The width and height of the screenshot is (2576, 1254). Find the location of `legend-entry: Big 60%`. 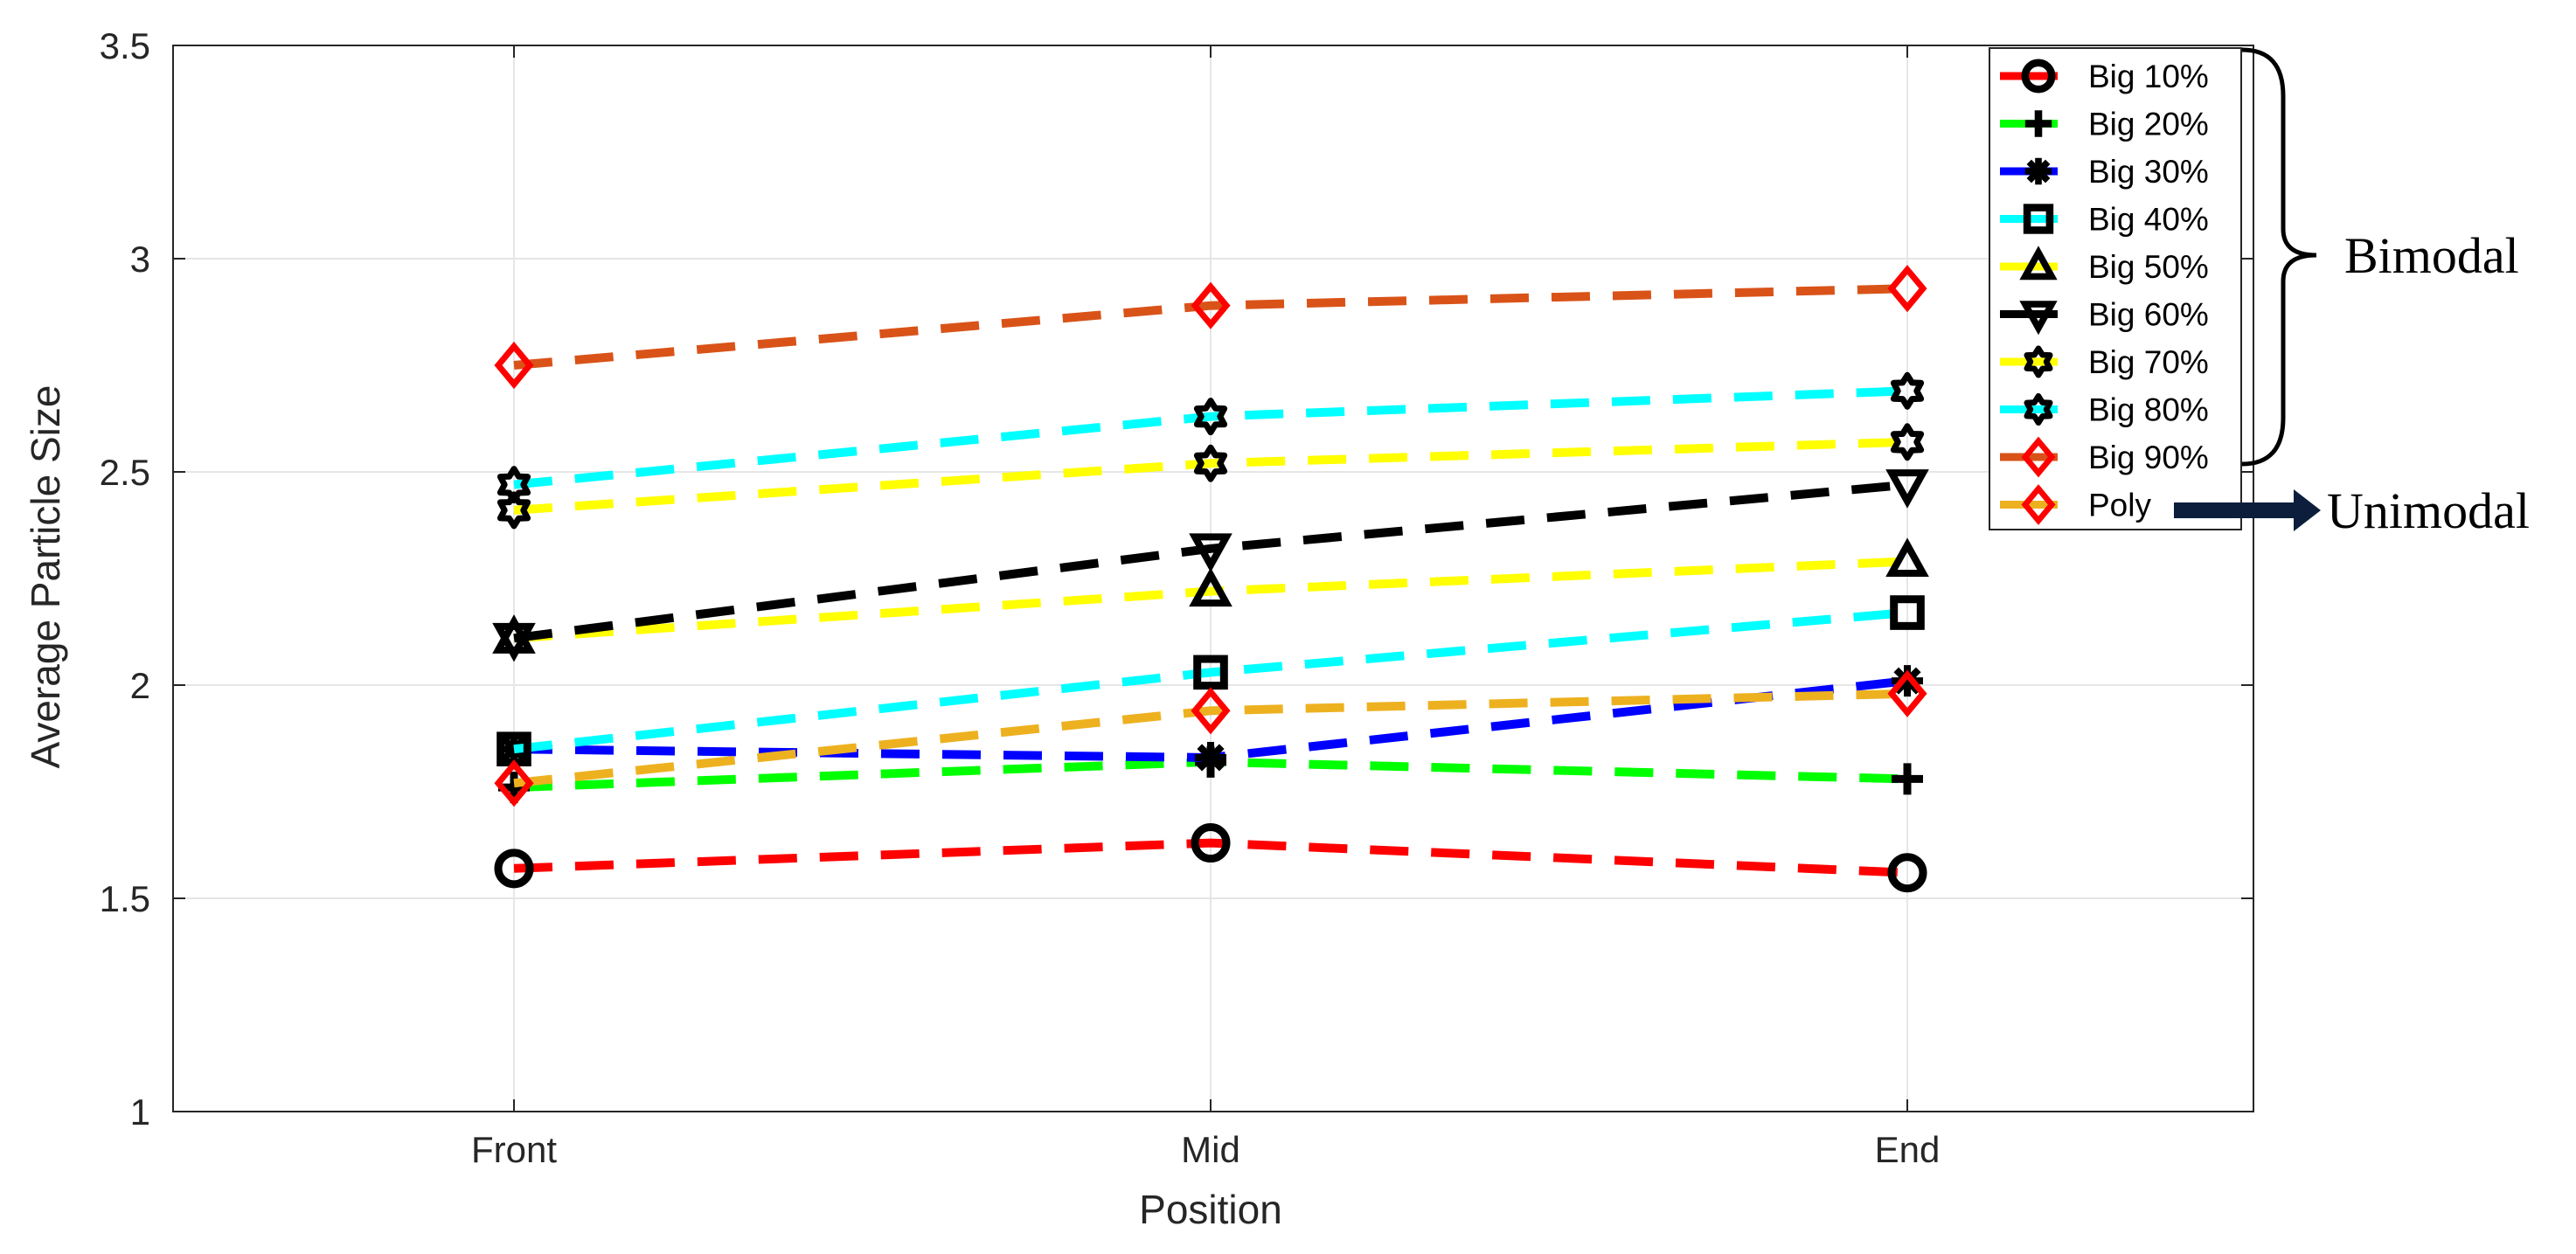

legend-entry: Big 60% is located at coordinates (2104, 317).